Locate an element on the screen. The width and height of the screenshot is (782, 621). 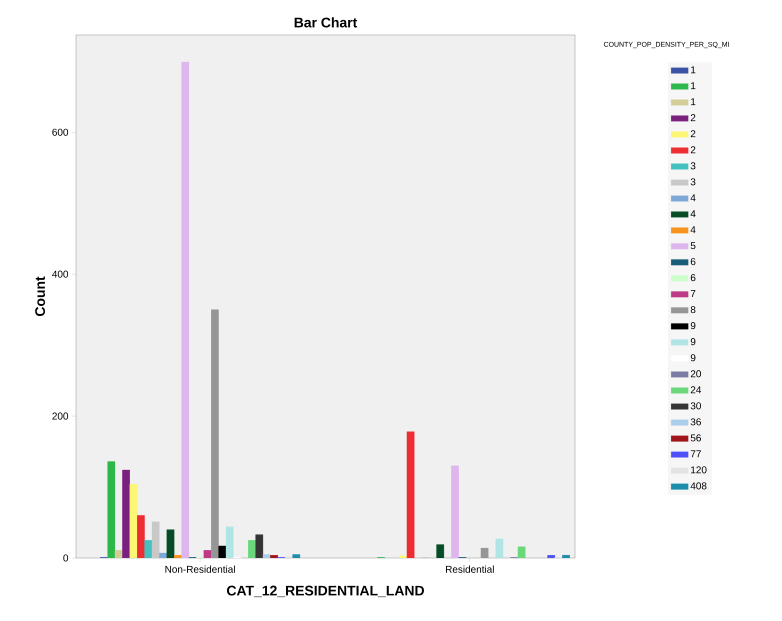
legend-label: 56 is located at coordinates (695, 438).